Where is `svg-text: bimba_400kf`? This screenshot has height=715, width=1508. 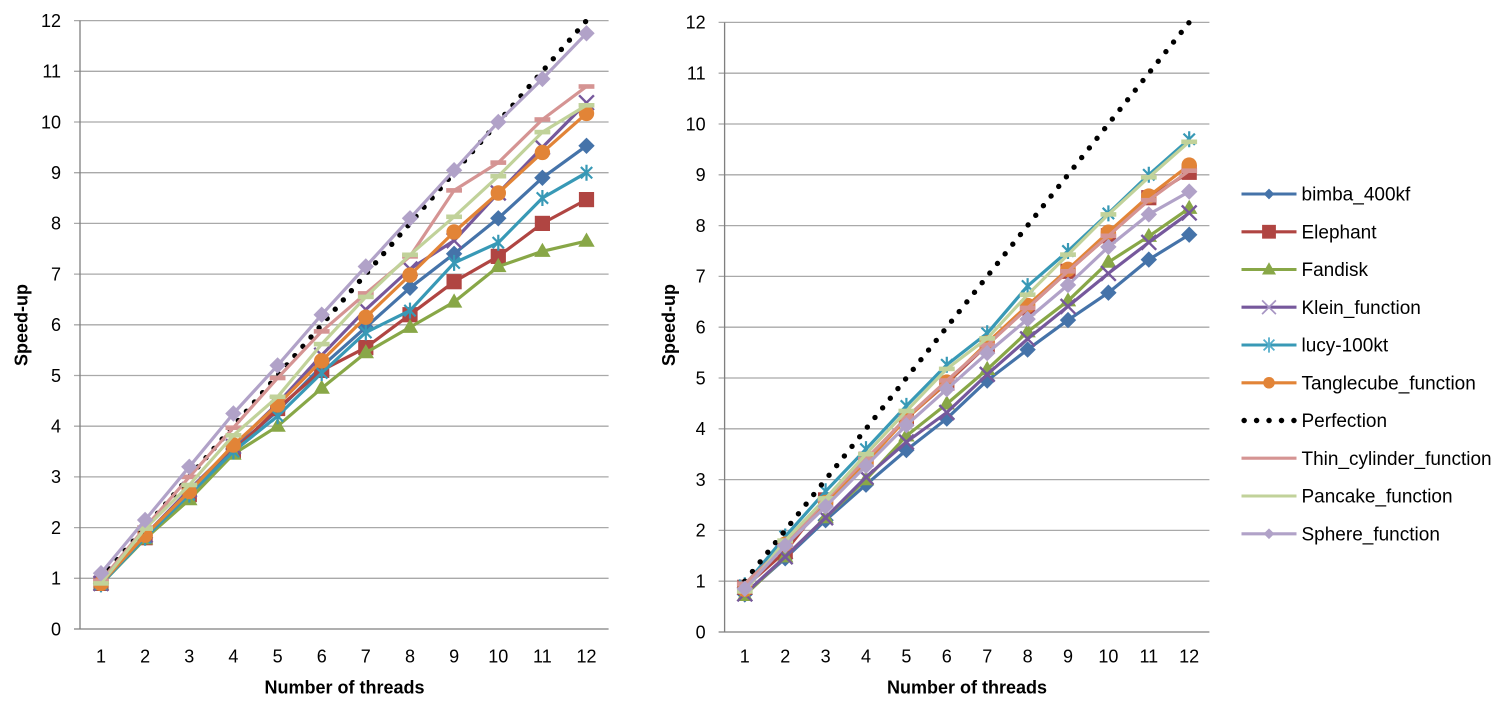
svg-text: bimba_400kf is located at coordinates (1357, 195).